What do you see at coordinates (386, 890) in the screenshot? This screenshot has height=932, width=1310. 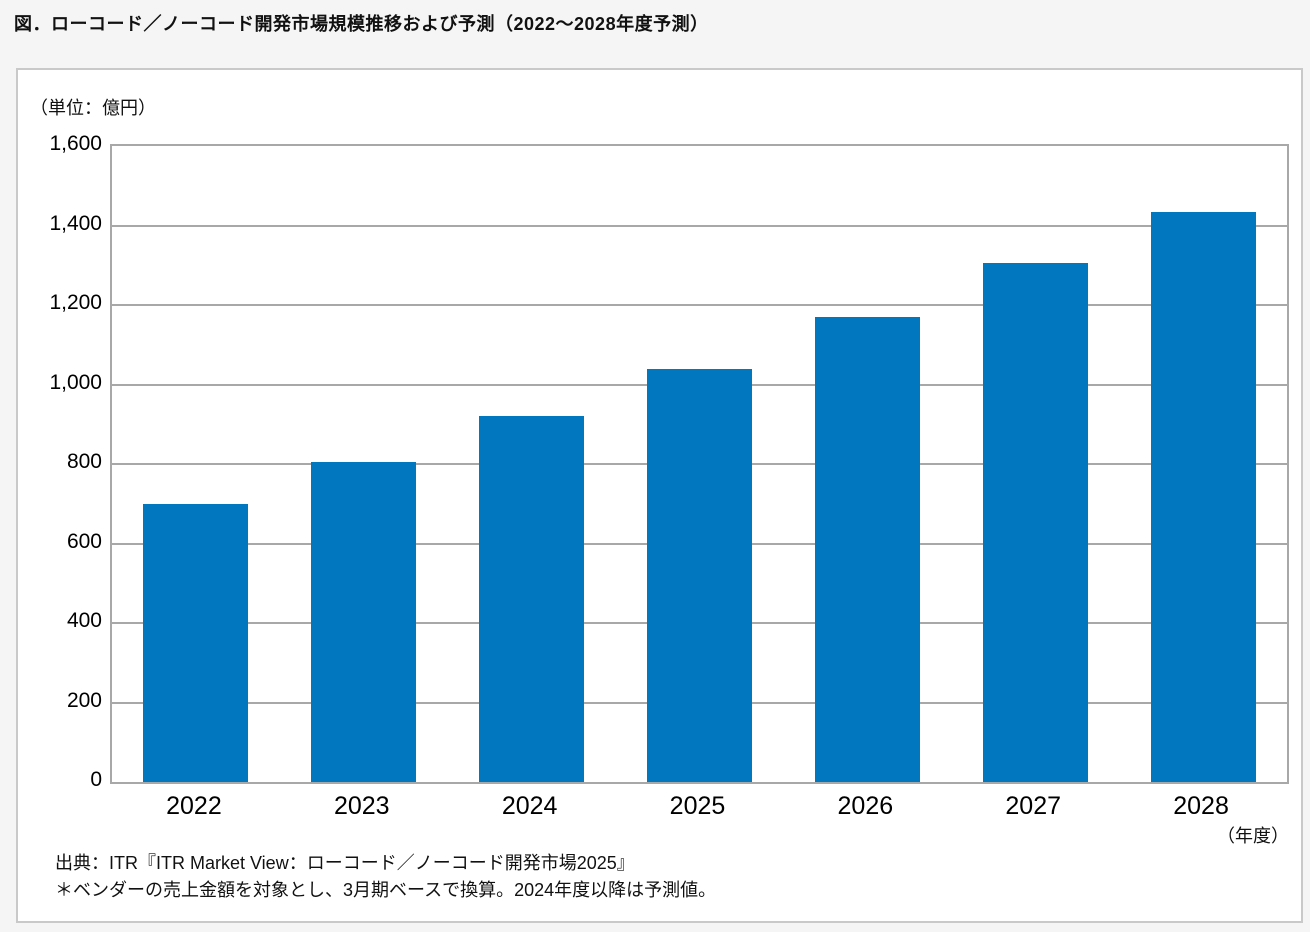 I see `footnote-line: ＊ベンダーの売上金額を対象とし、3月期ベースで換算。2024年度以降は予測値。` at bounding box center [386, 890].